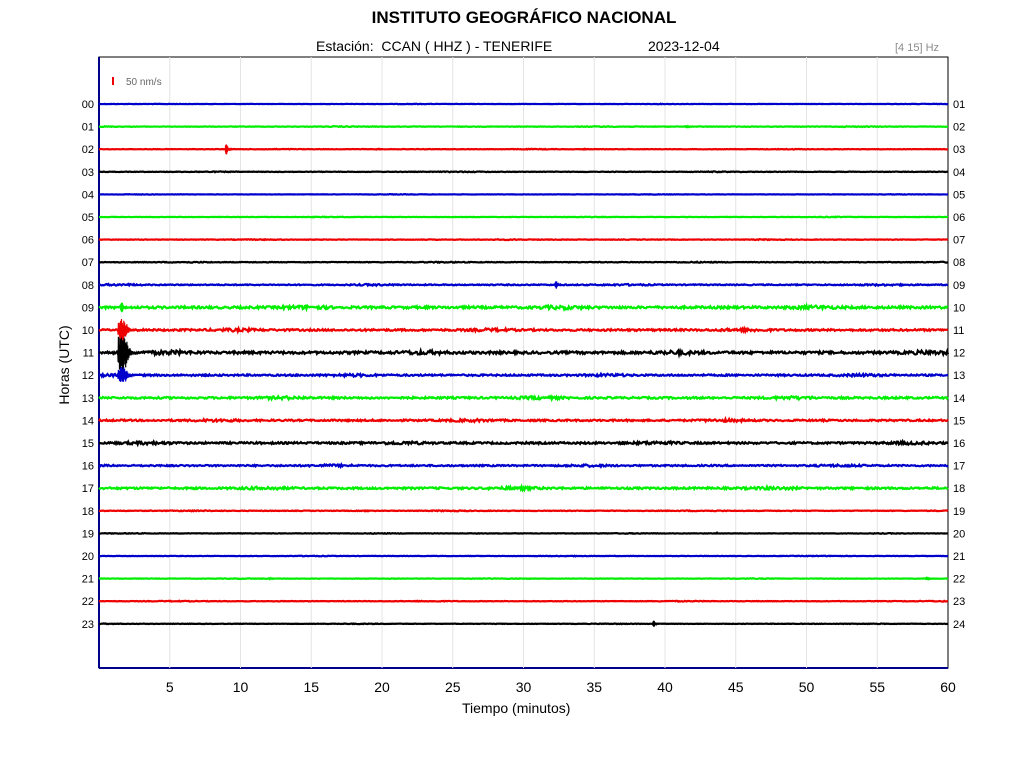 The width and height of the screenshot is (1024, 768). I want to click on hour-label-right: 04, so click(959, 173).